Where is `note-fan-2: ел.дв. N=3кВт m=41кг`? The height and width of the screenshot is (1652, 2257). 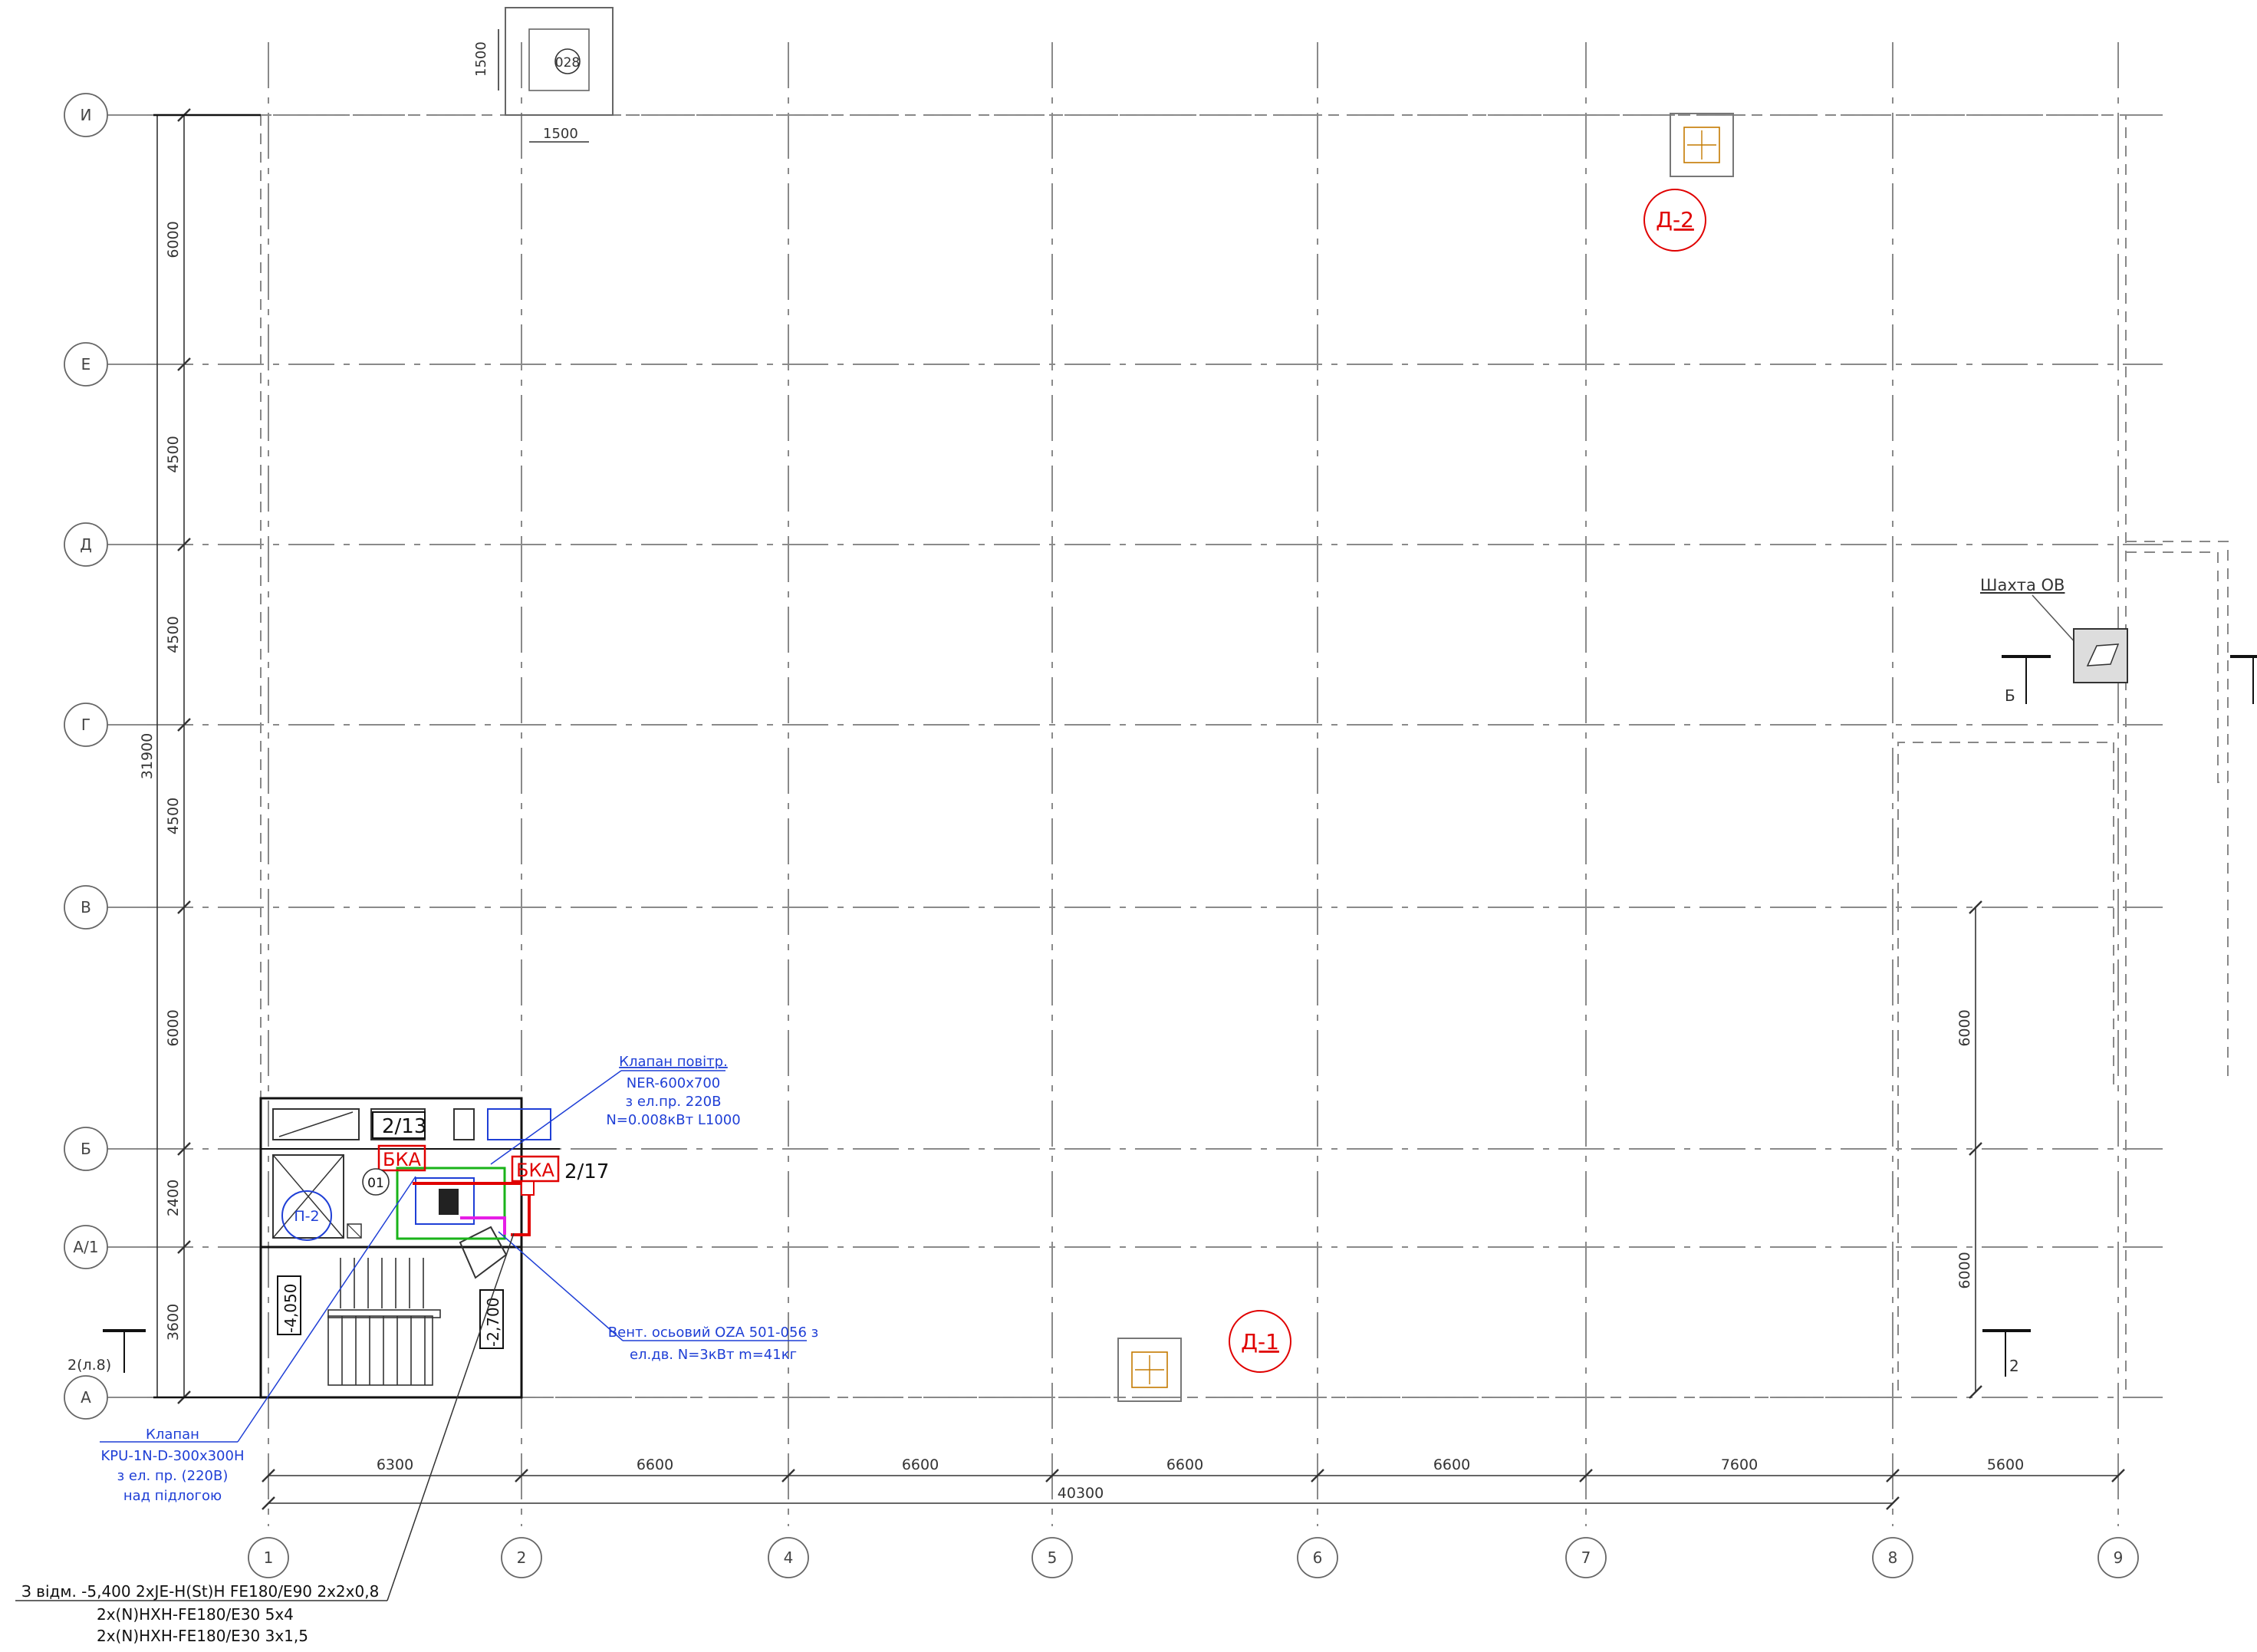 note-fan-2: ел.дв. N=3кВт m=41кг is located at coordinates (713, 1355).